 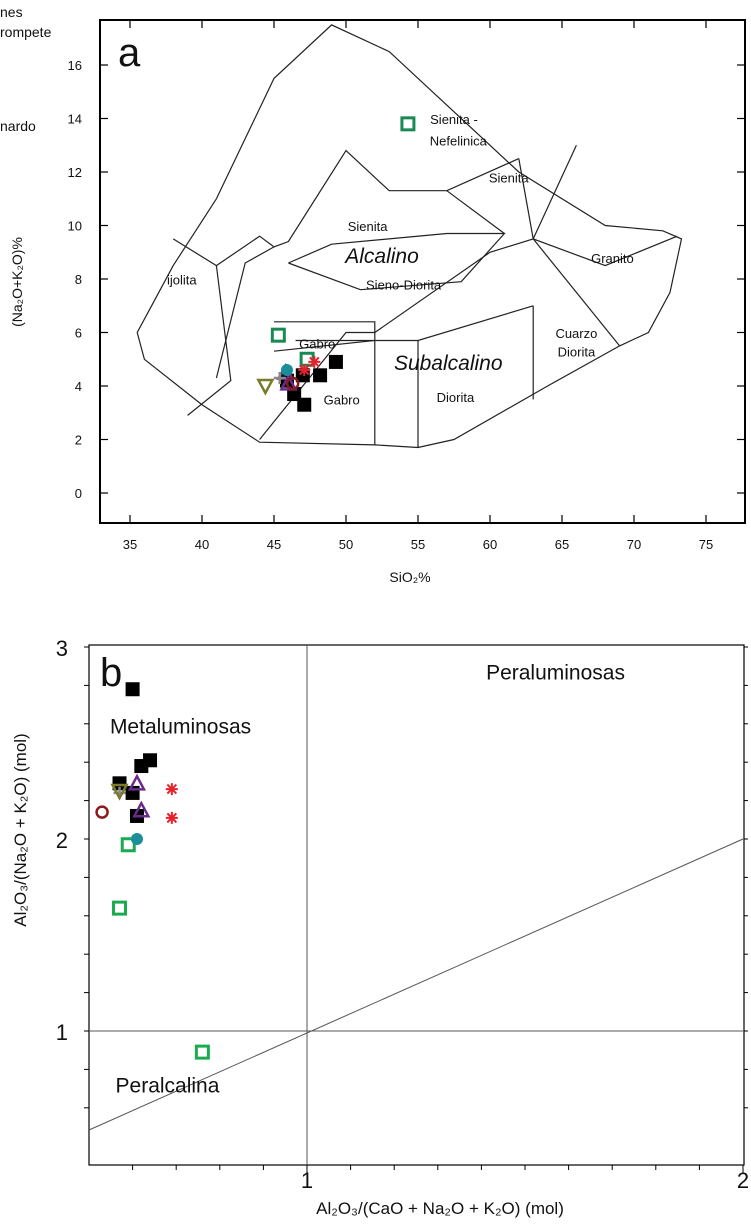 What do you see at coordinates (448, 363) in the screenshot?
I see `affinity-label: Subalcalino` at bounding box center [448, 363].